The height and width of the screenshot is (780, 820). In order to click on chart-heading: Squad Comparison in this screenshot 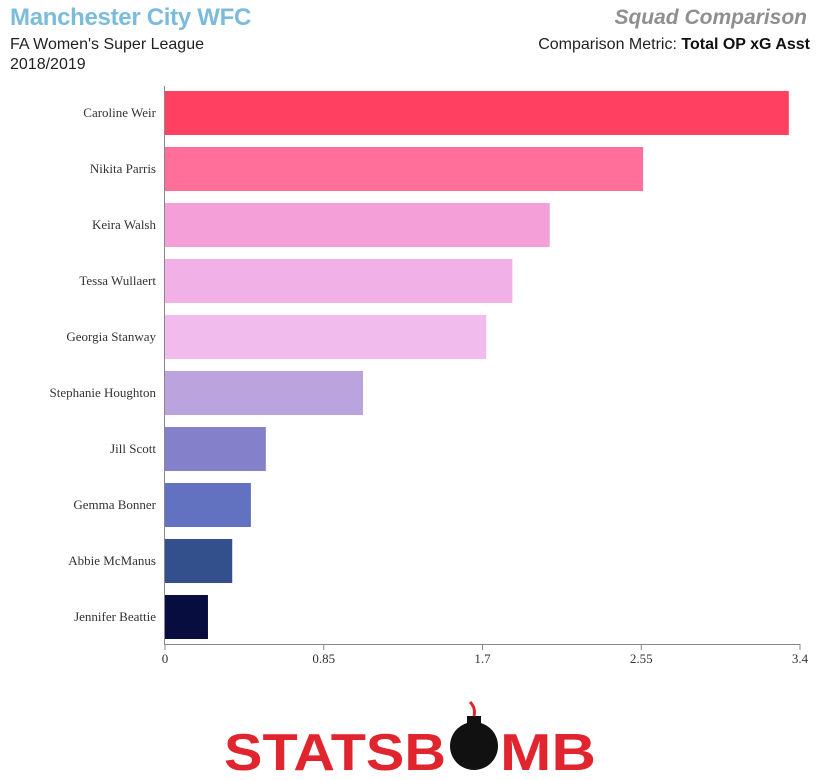, I will do `click(710, 17)`.